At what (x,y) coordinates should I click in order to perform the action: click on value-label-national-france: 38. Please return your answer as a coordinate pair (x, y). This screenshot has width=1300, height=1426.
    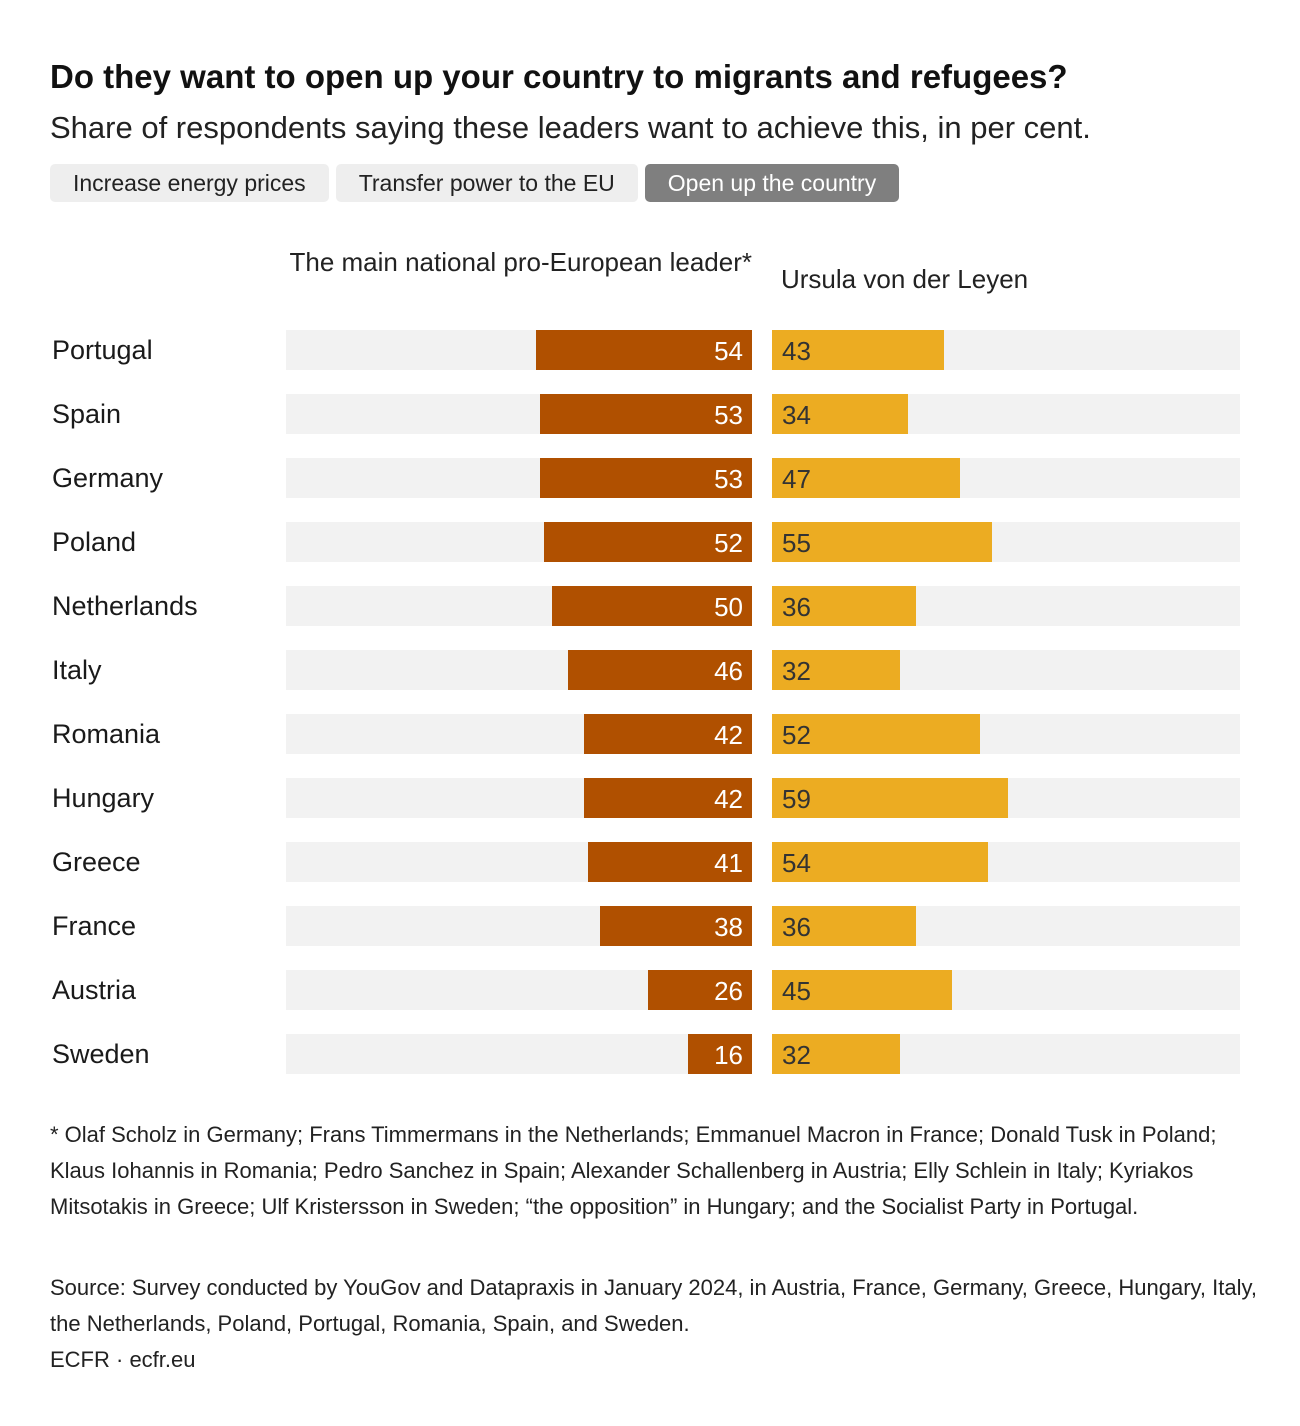
    Looking at the image, I should click on (728, 927).